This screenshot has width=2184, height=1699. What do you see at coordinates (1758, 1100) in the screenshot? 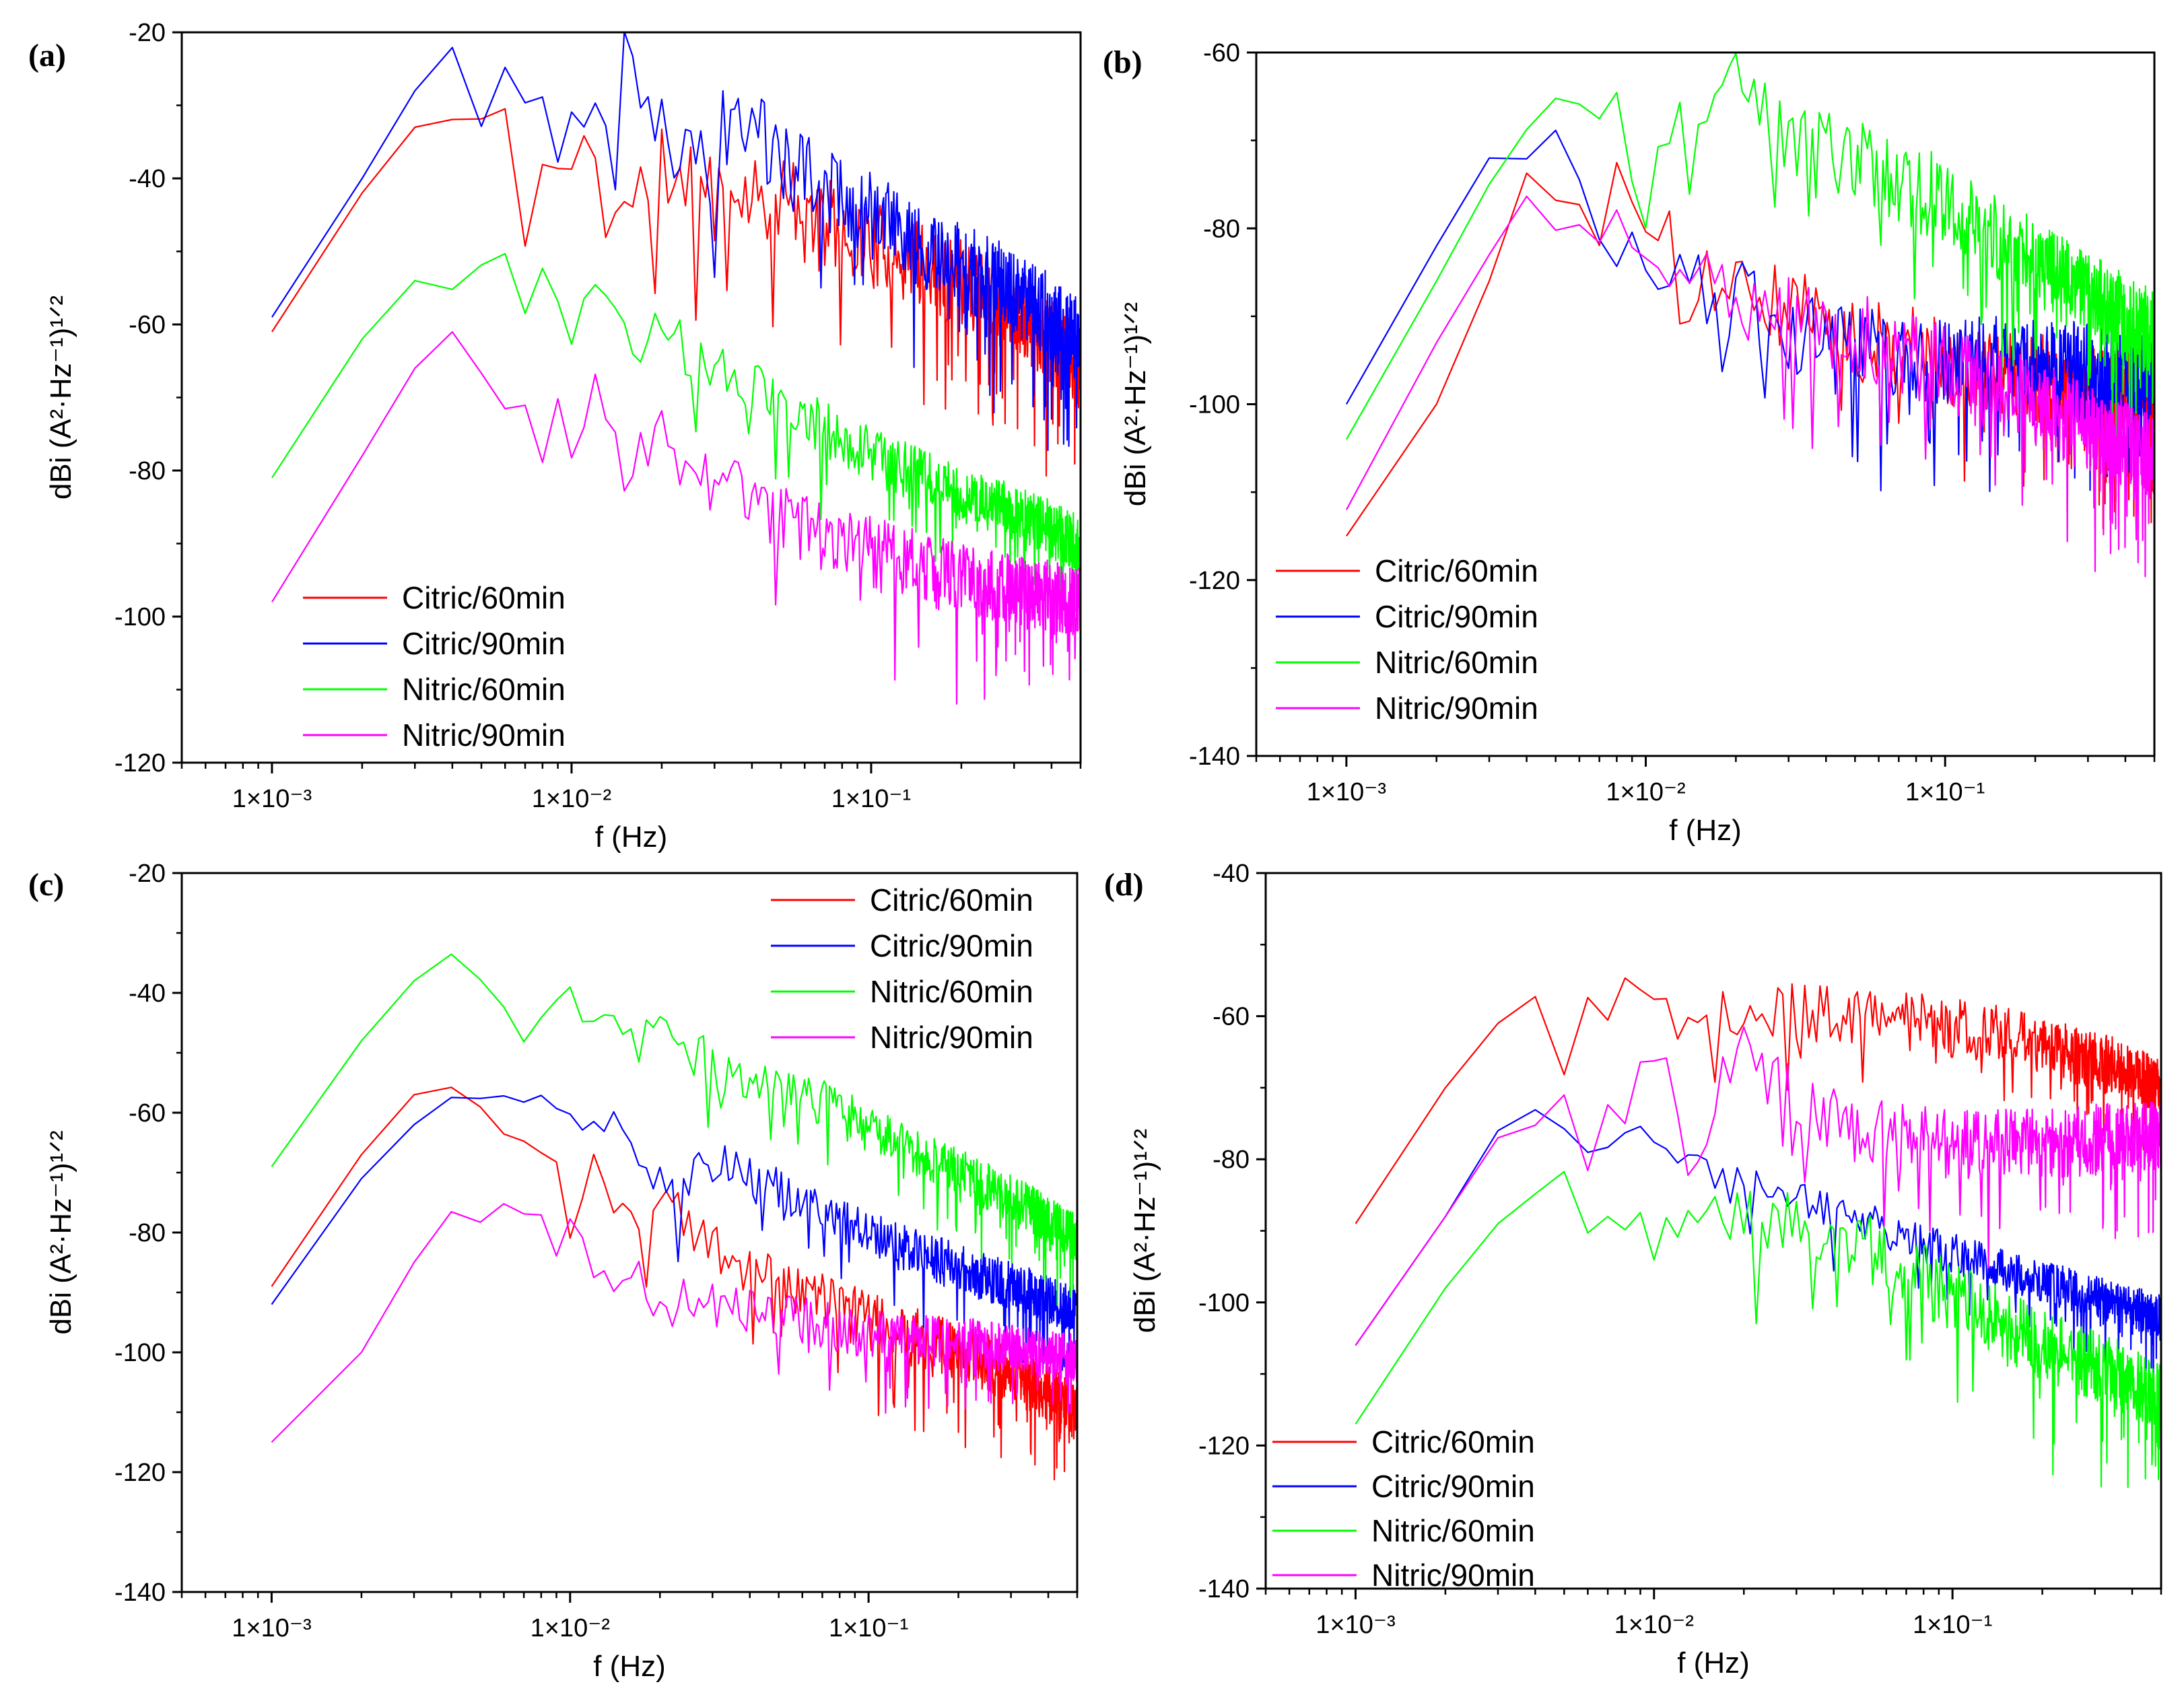
I see `series-line-citric-60min` at bounding box center [1758, 1100].